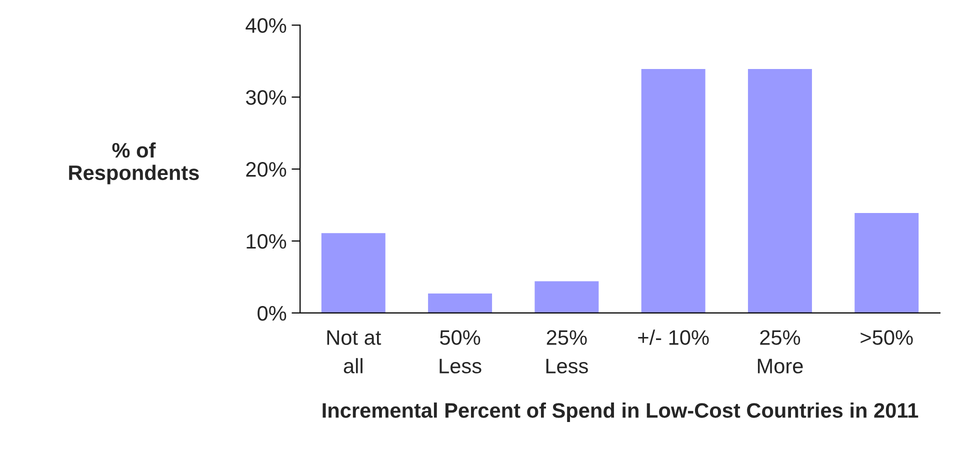 The width and height of the screenshot is (968, 449). I want to click on x-tick-label: +/- 10%, so click(673, 337).